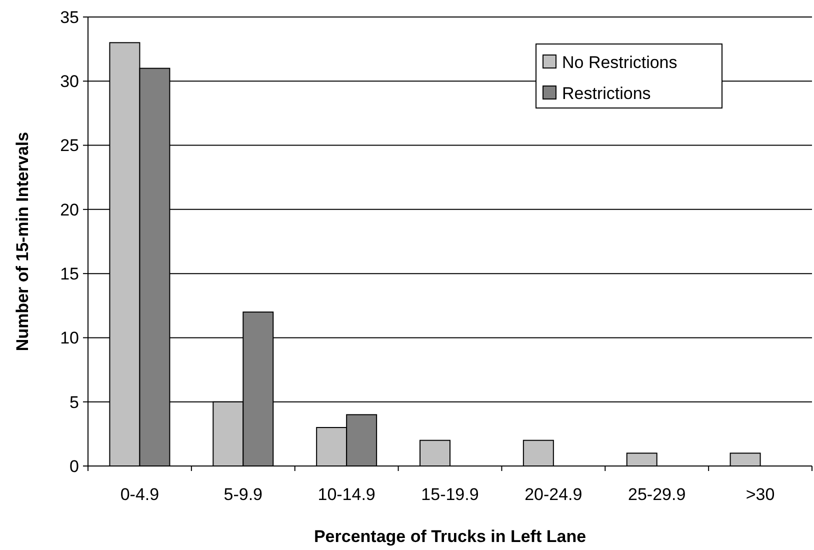  What do you see at coordinates (22, 242) in the screenshot?
I see `y-axis-title: Number of 15-min Intervals` at bounding box center [22, 242].